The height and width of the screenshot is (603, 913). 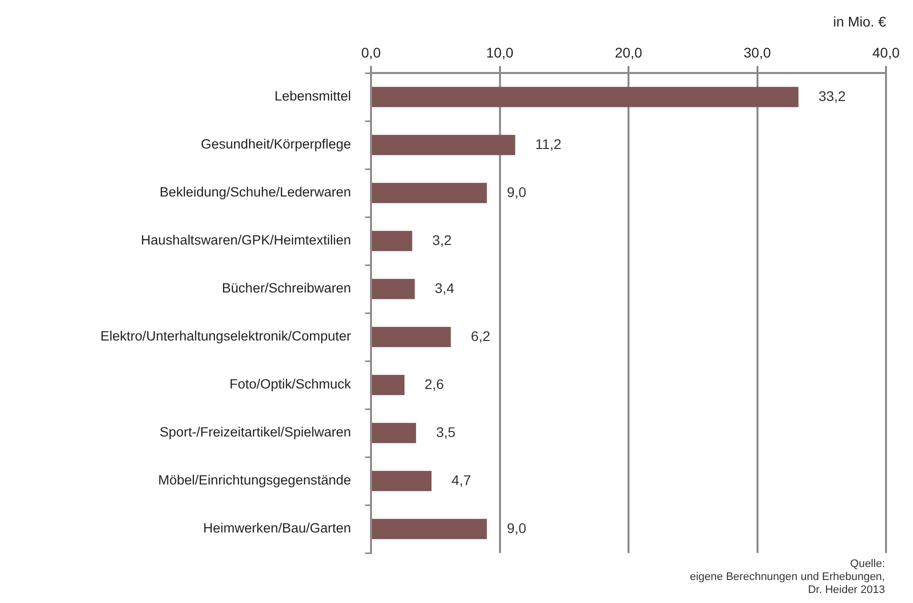 What do you see at coordinates (500, 52) in the screenshot?
I see `x-tick-label: 10,0` at bounding box center [500, 52].